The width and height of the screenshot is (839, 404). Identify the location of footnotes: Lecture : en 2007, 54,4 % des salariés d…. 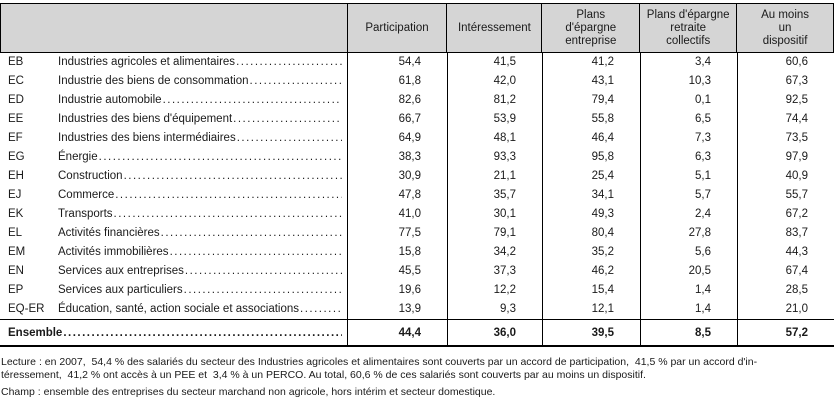
(420, 377).